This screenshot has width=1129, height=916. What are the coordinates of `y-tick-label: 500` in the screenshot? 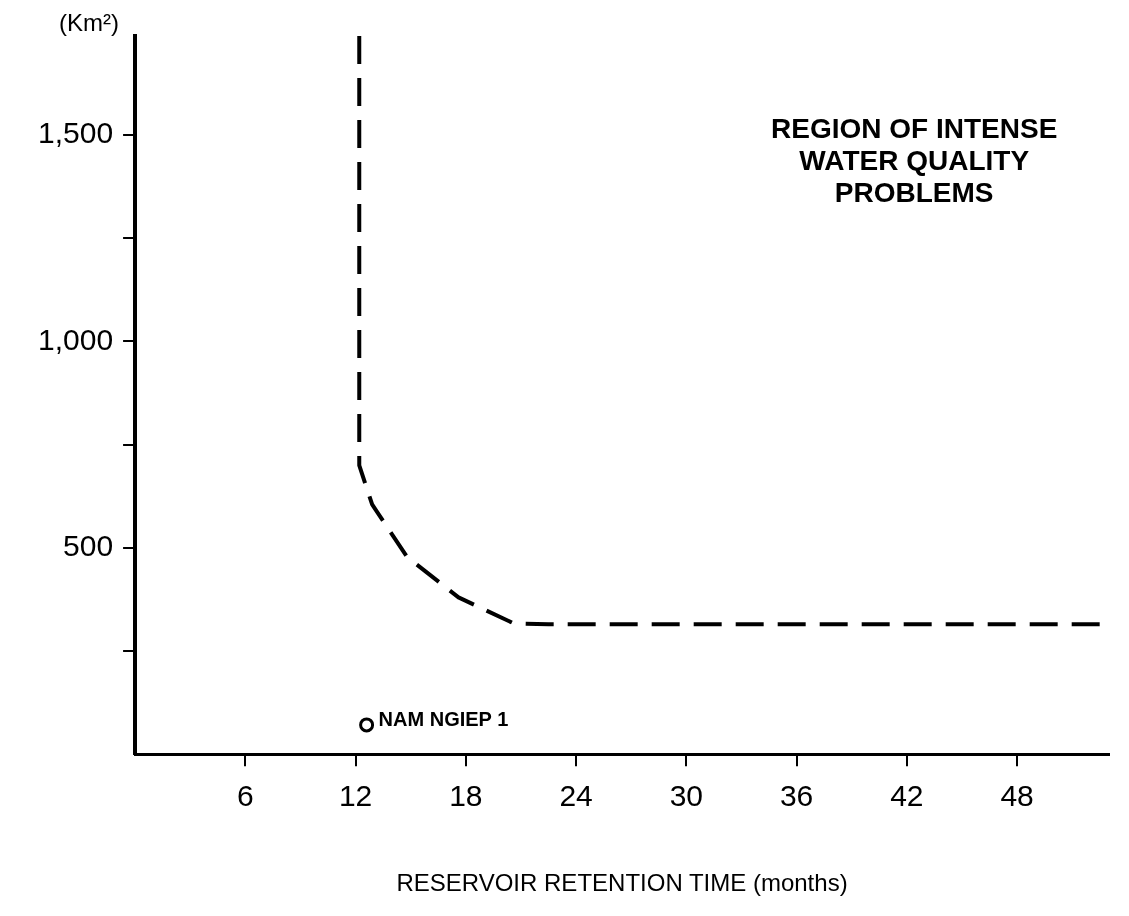 It's located at (88, 546).